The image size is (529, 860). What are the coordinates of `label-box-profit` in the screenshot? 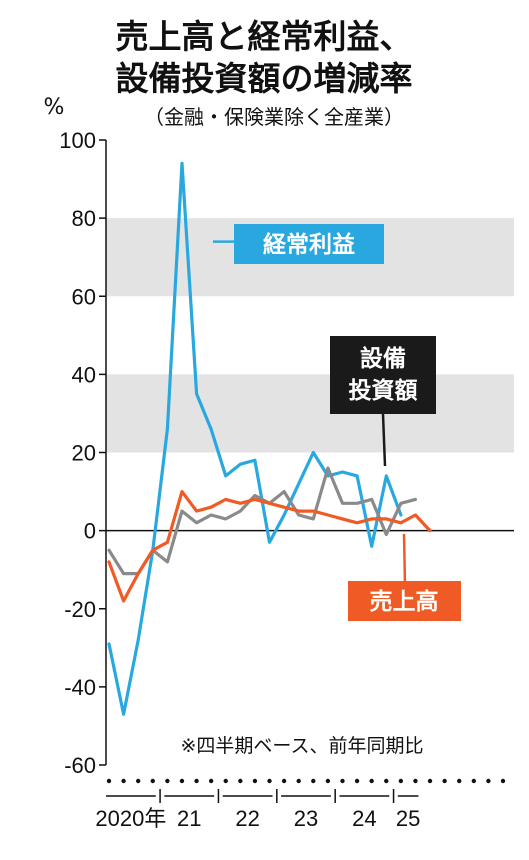 It's located at (309, 244).